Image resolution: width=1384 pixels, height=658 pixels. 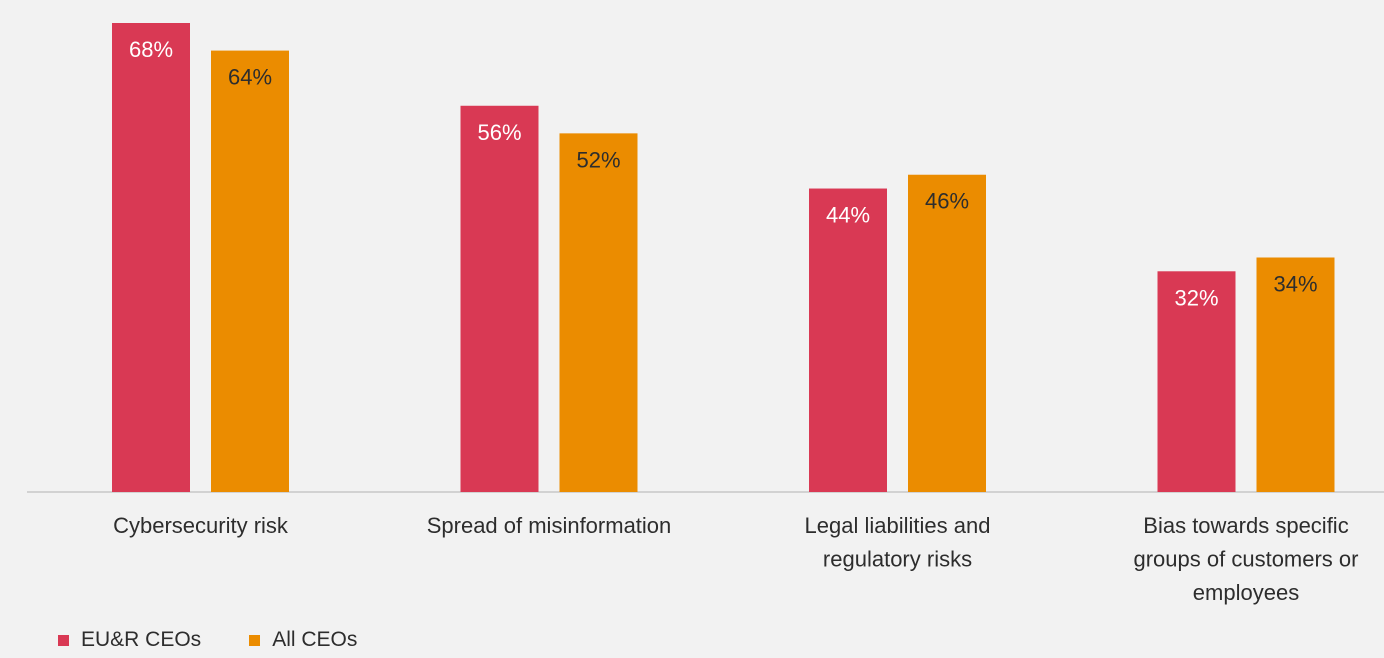 I want to click on legend-item-eur-ceos: EU&R CEOs, so click(x=129, y=640).